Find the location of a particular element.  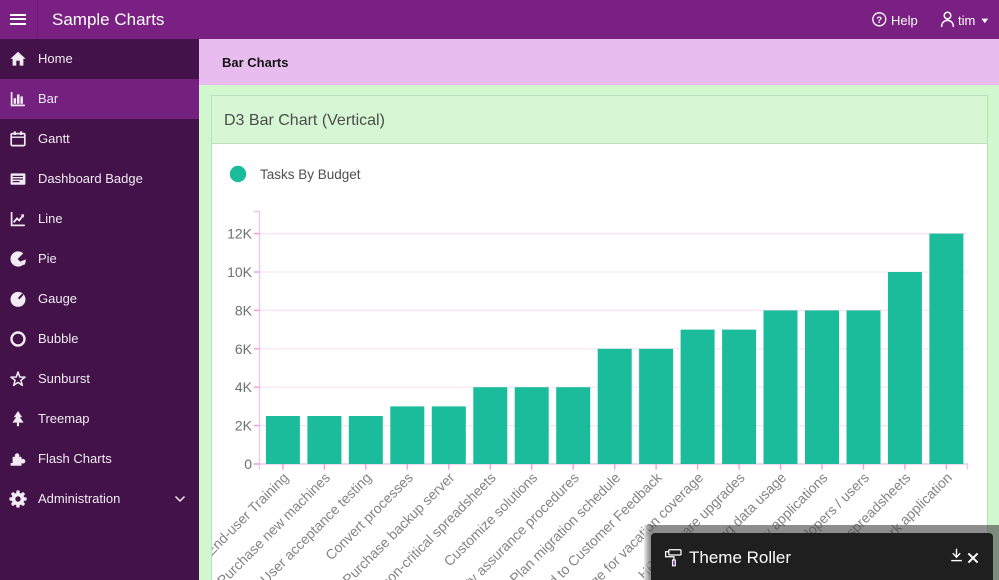

svg-text: 0 is located at coordinates (248, 464).